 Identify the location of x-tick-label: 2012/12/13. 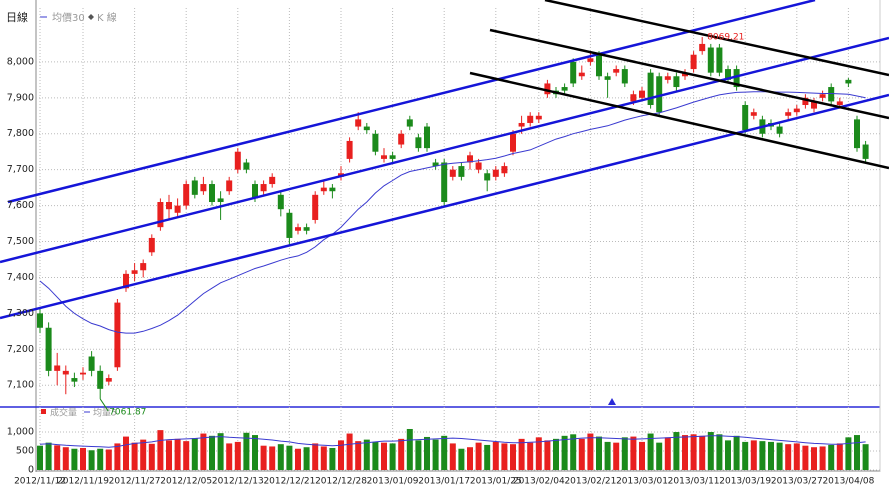
(238, 482).